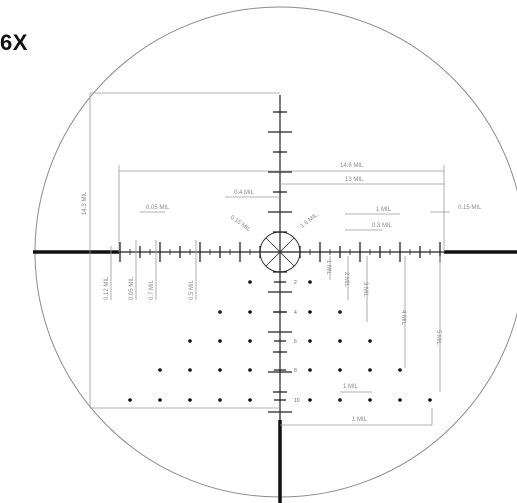 Image resolution: width=517 pixels, height=503 pixels. What do you see at coordinates (354, 180) in the screenshot?
I see `label-13-mil: 13 MIL` at bounding box center [354, 180].